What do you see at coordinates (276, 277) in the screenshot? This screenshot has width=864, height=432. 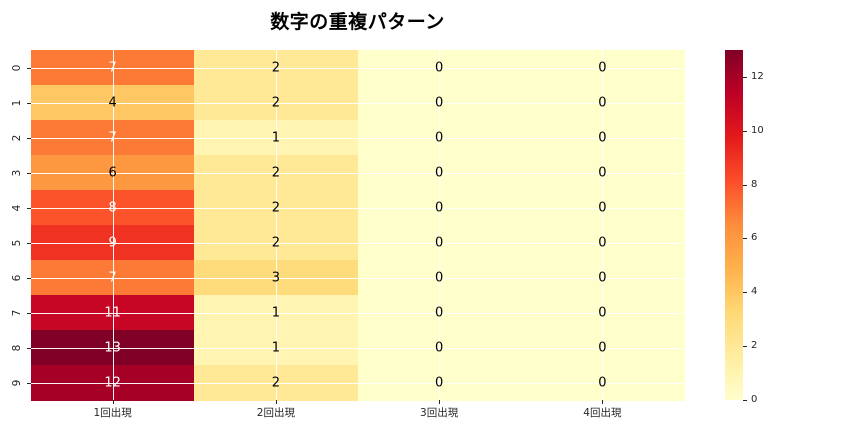 I see `cell-value: 3` at bounding box center [276, 277].